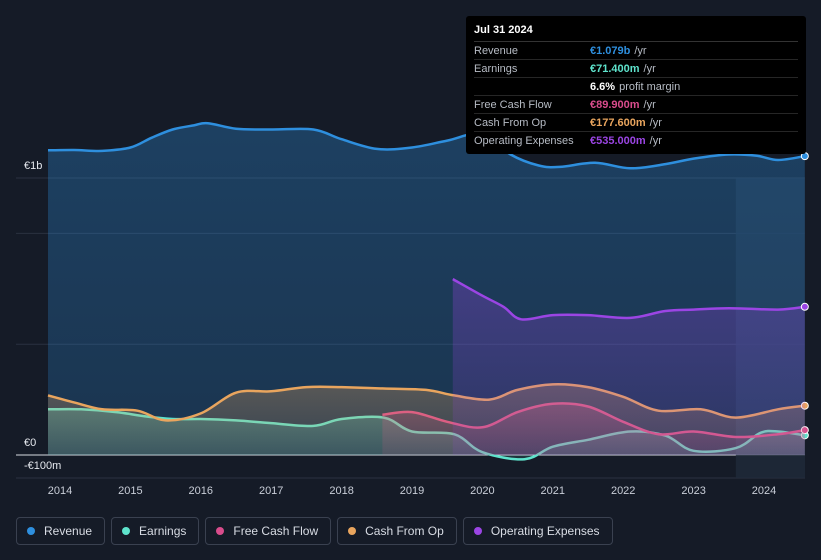 This screenshot has height=560, width=821. I want to click on tooltip-row-name: Cash From Op, so click(510, 122).